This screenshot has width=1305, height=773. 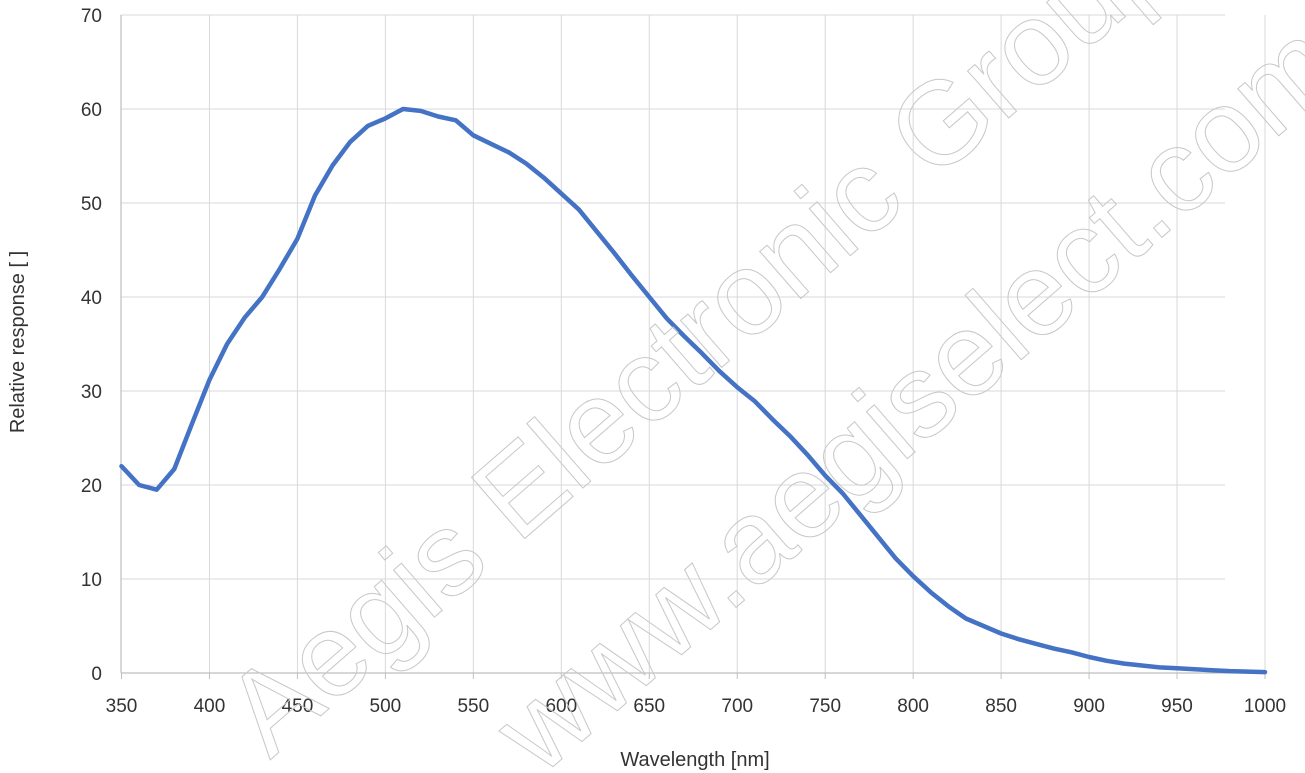 What do you see at coordinates (1001, 706) in the screenshot?
I see `x-tick-label: 850` at bounding box center [1001, 706].